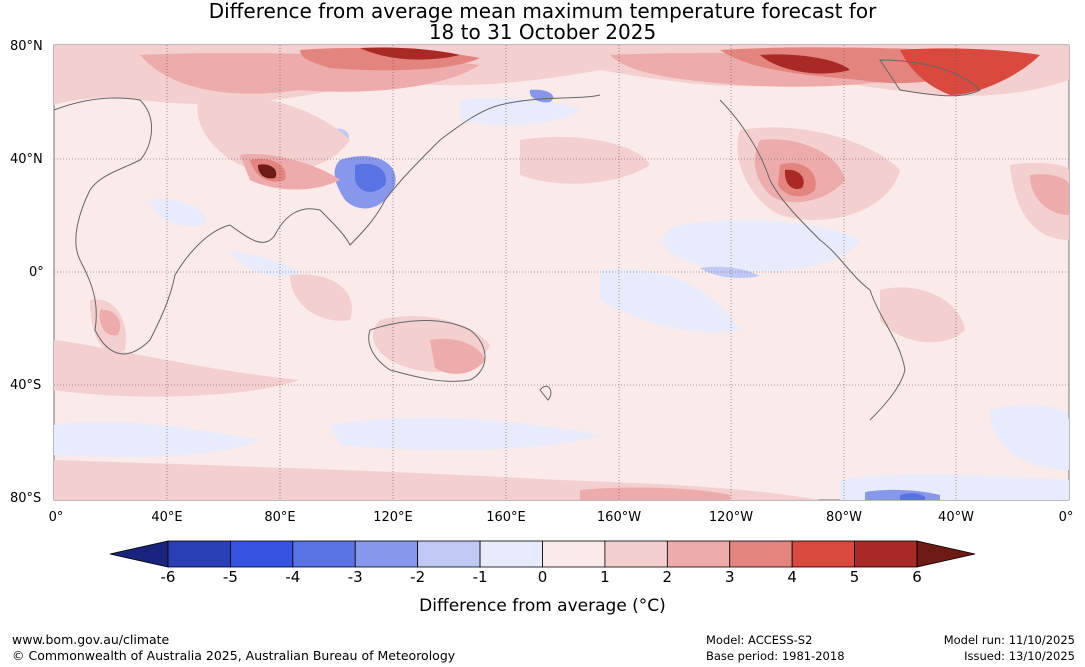 This screenshot has width=1085, height=667. What do you see at coordinates (91, 639) in the screenshot?
I see `footer-website: www.bom.gov.au/climate` at bounding box center [91, 639].